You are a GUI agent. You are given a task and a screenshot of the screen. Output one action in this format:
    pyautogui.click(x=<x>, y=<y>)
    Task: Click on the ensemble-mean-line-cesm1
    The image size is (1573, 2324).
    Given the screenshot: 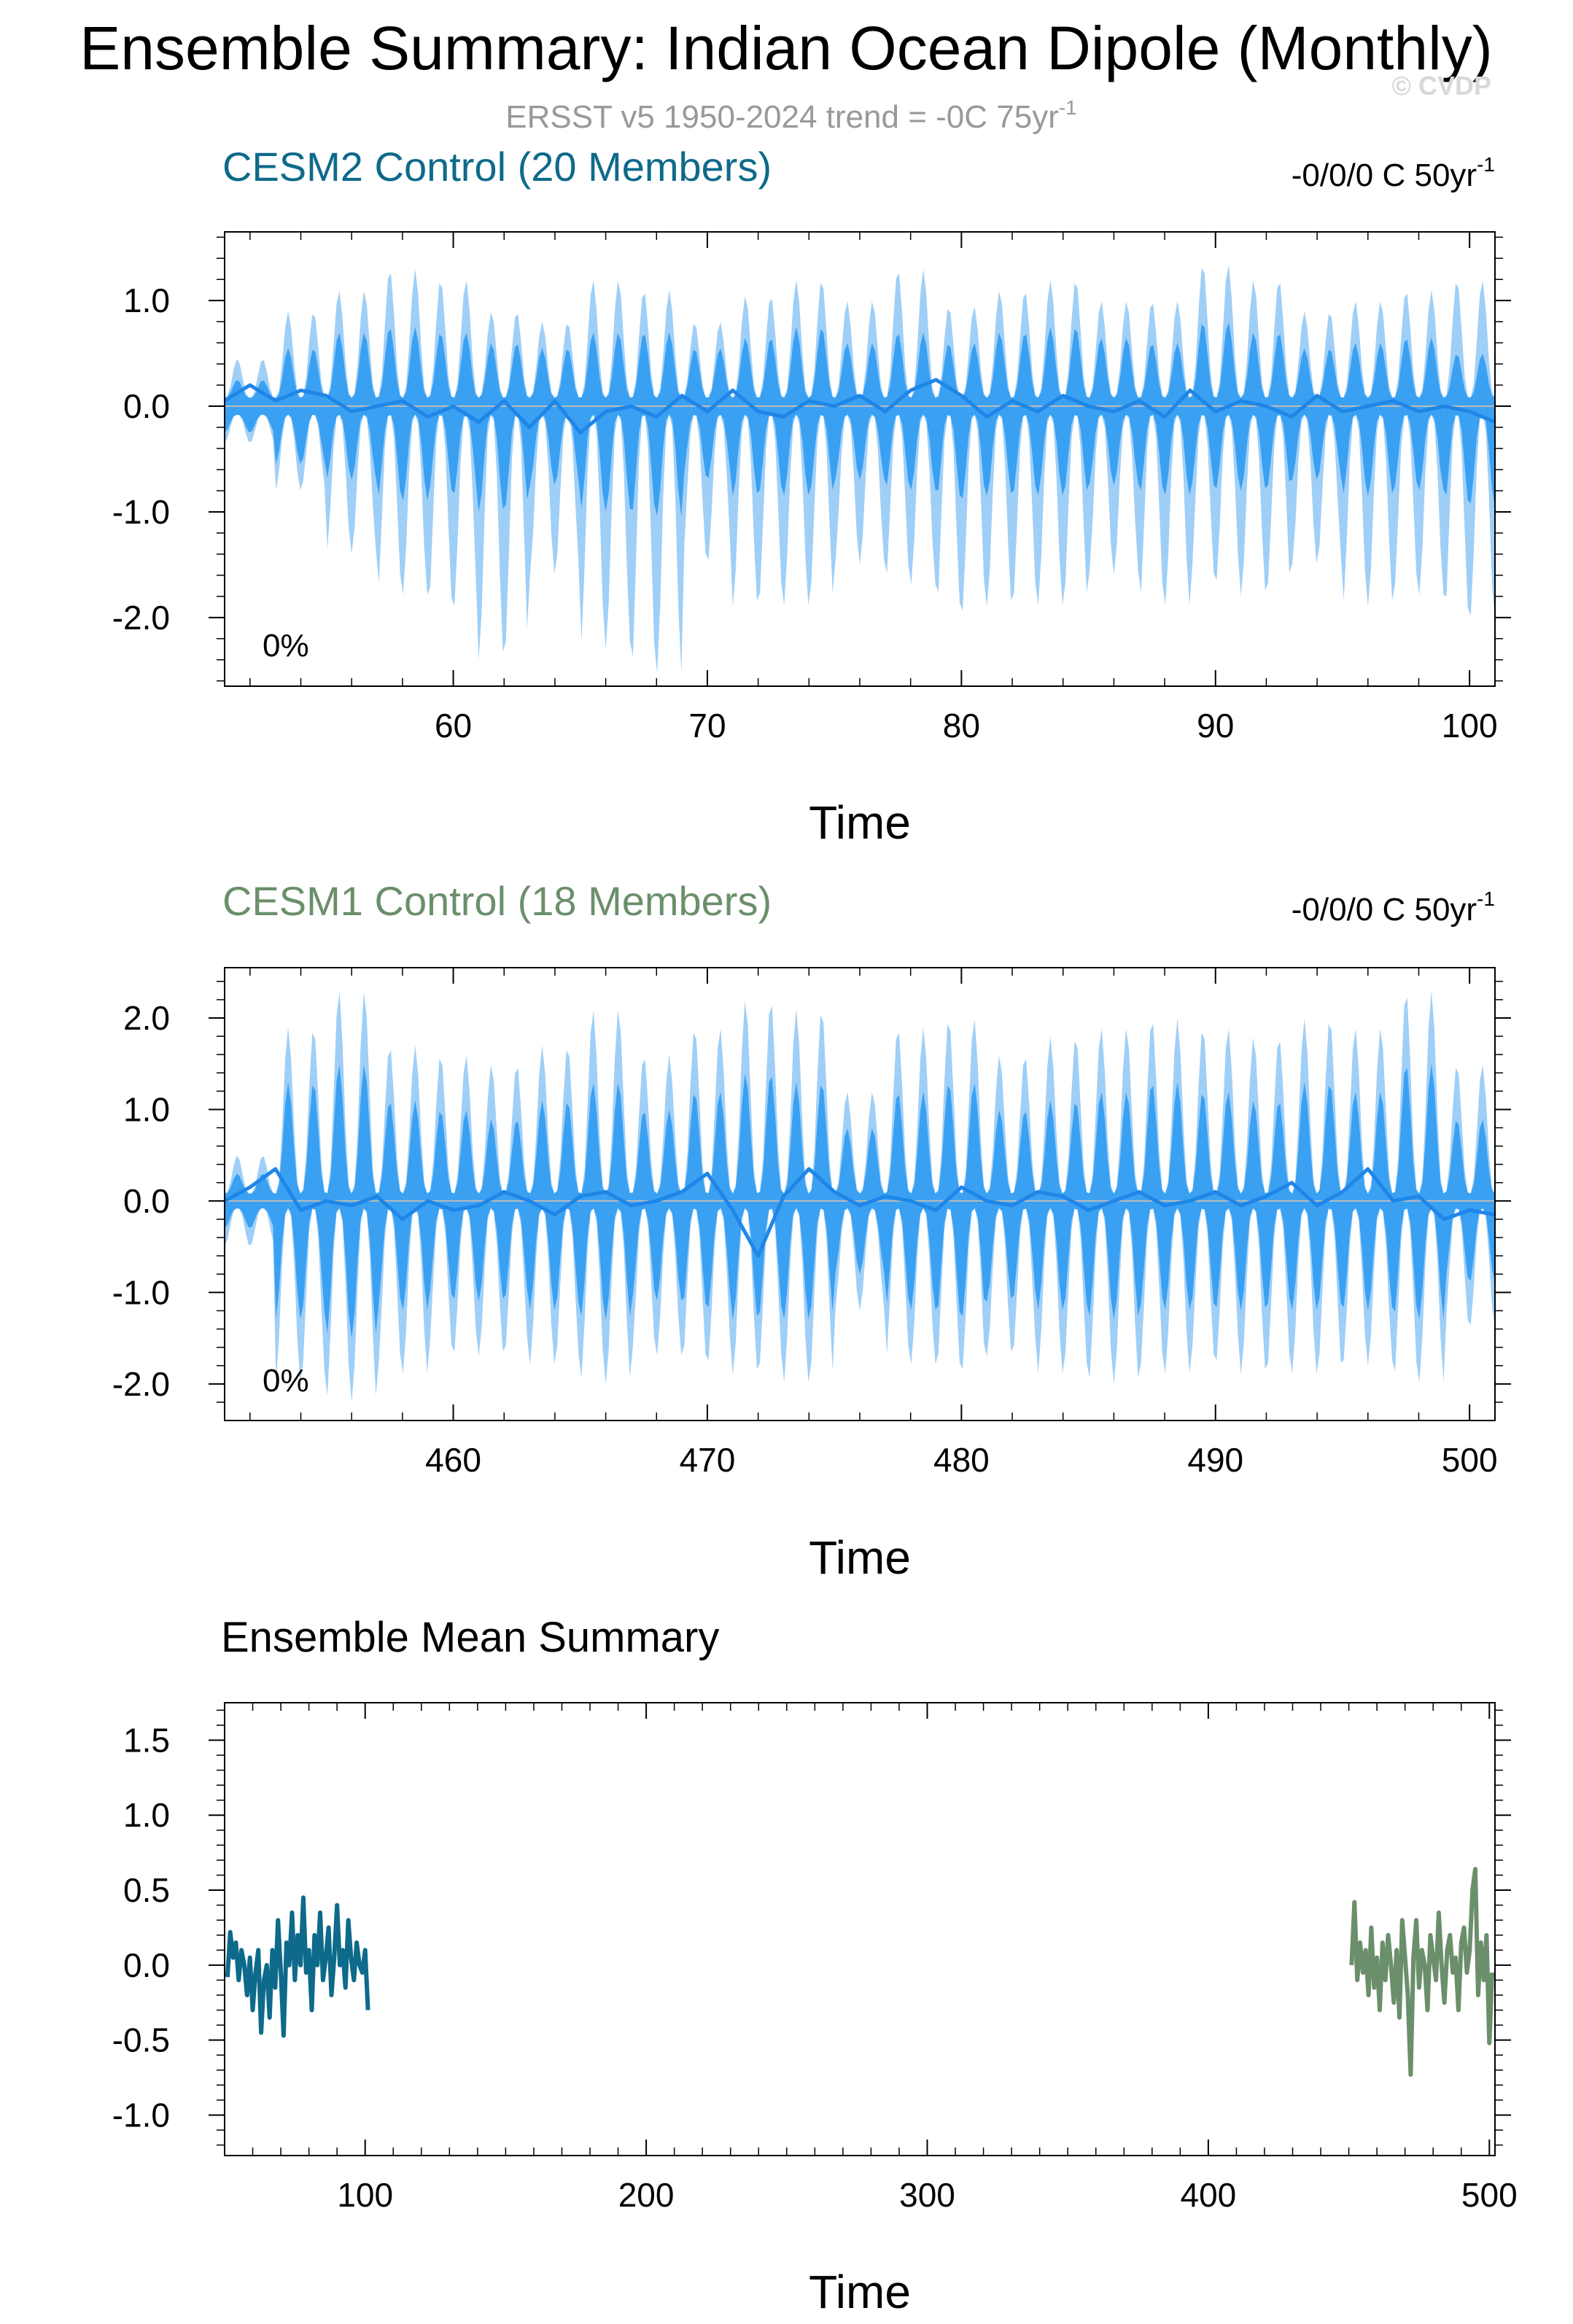 What is the action you would take?
    pyautogui.click(x=1422, y=1972)
    